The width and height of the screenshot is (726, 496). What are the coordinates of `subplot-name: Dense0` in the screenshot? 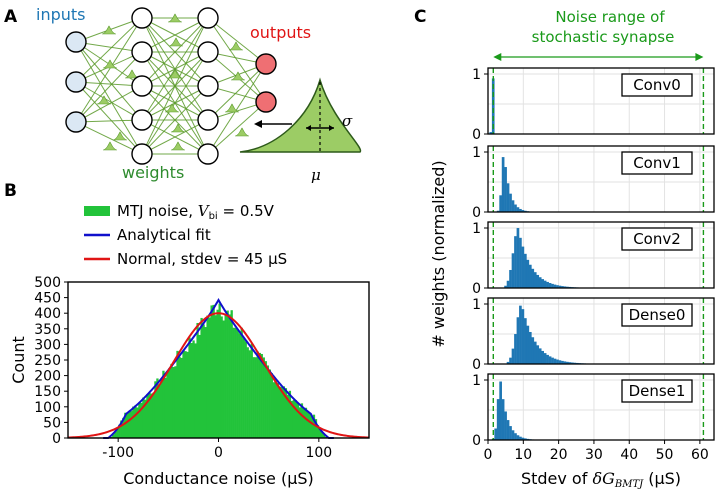 It's located at (657, 315).